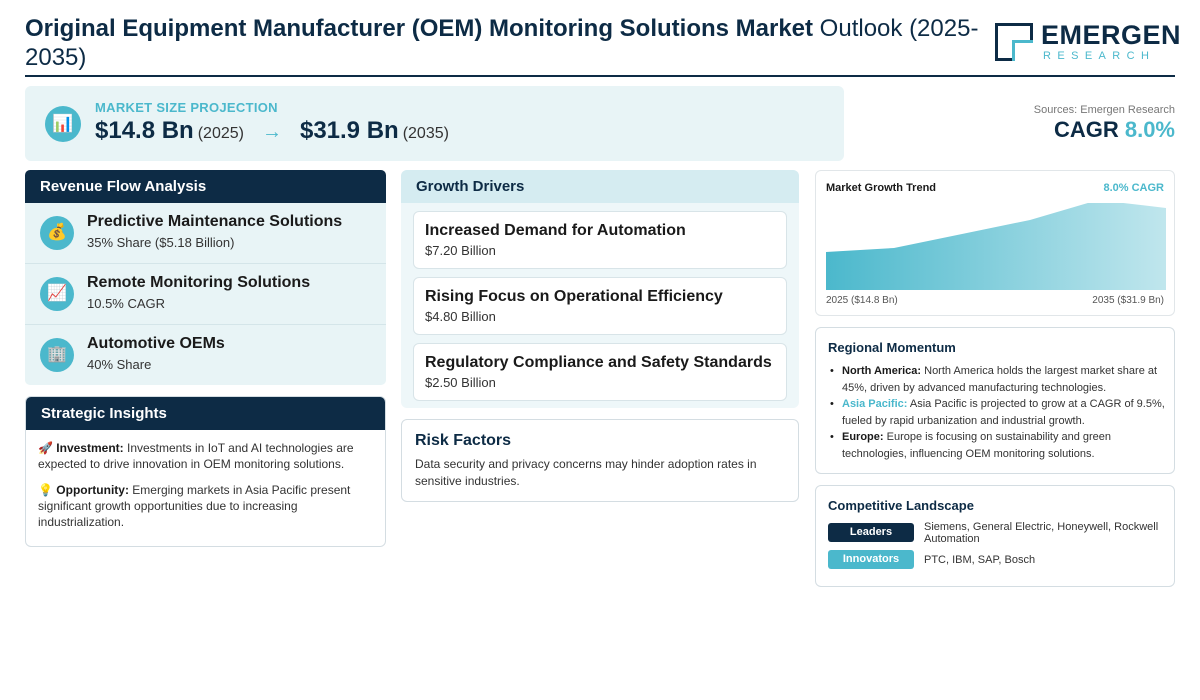  What do you see at coordinates (1104, 110) in the screenshot?
I see `sources-note: Sources: Emergen Research` at bounding box center [1104, 110].